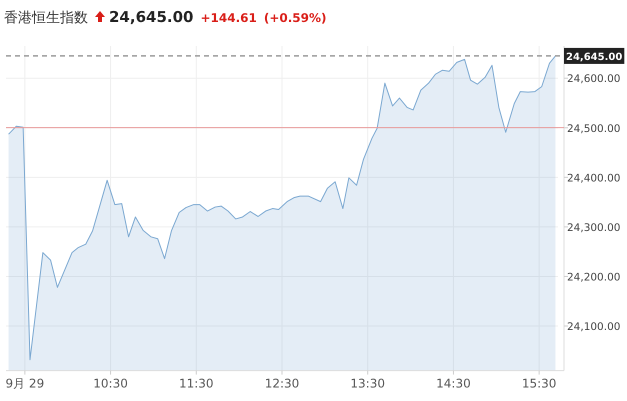 The image size is (627, 401). What do you see at coordinates (295, 18) in the screenshot?
I see `text: (+0.59%)` at bounding box center [295, 18].